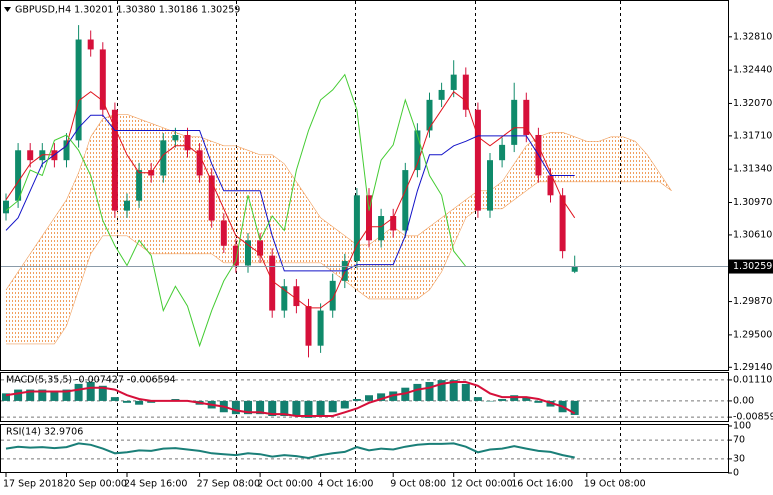 The image size is (773, 495). Describe the element at coordinates (285, 484) in the screenshot. I see `x-tick-label: 2 Oct 00:00` at that location.